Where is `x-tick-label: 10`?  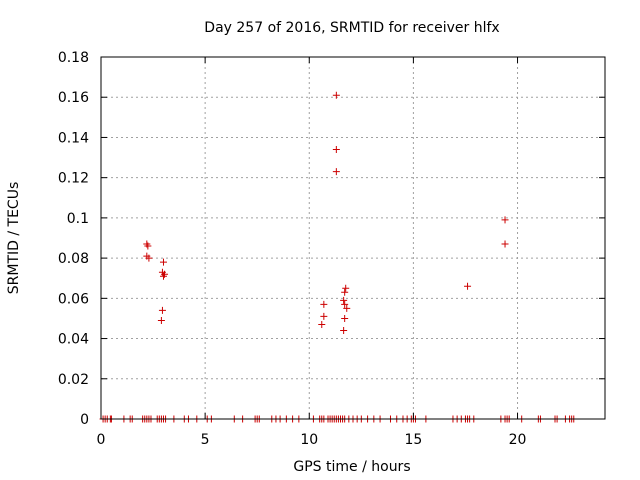
x-tick-label: 10 is located at coordinates (309, 440).